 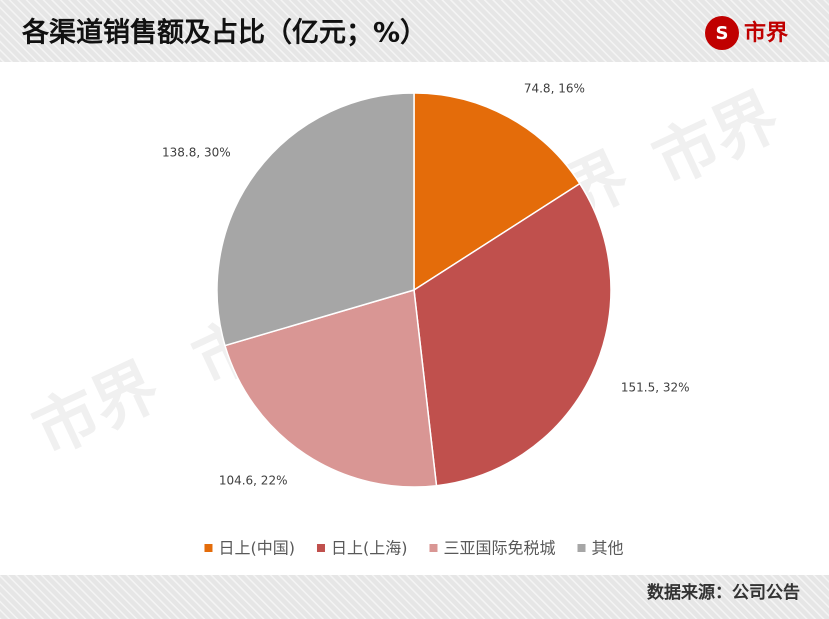 I want to click on logo-icon, so click(x=722, y=33).